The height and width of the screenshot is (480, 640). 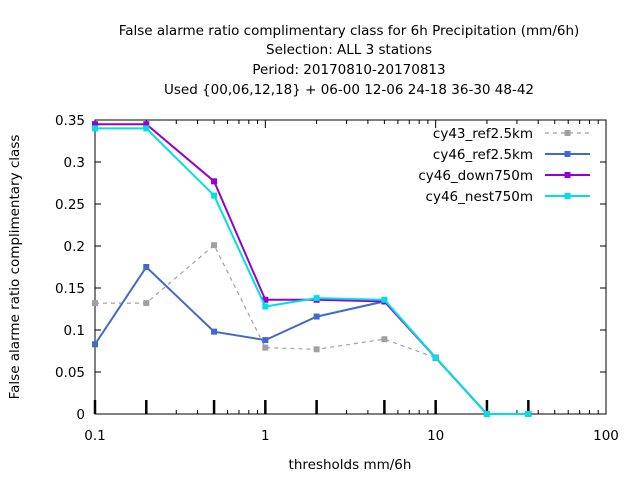 I want to click on legend-item: cy46_nest750m, so click(x=508, y=197).